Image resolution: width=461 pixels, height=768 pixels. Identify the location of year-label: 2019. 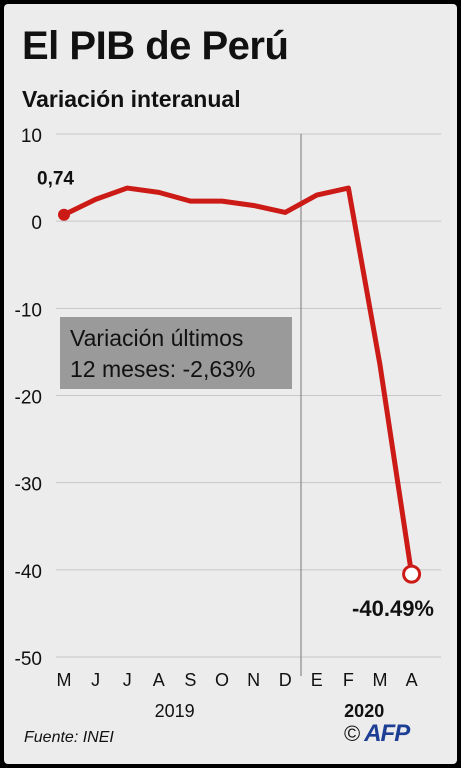
(175, 711).